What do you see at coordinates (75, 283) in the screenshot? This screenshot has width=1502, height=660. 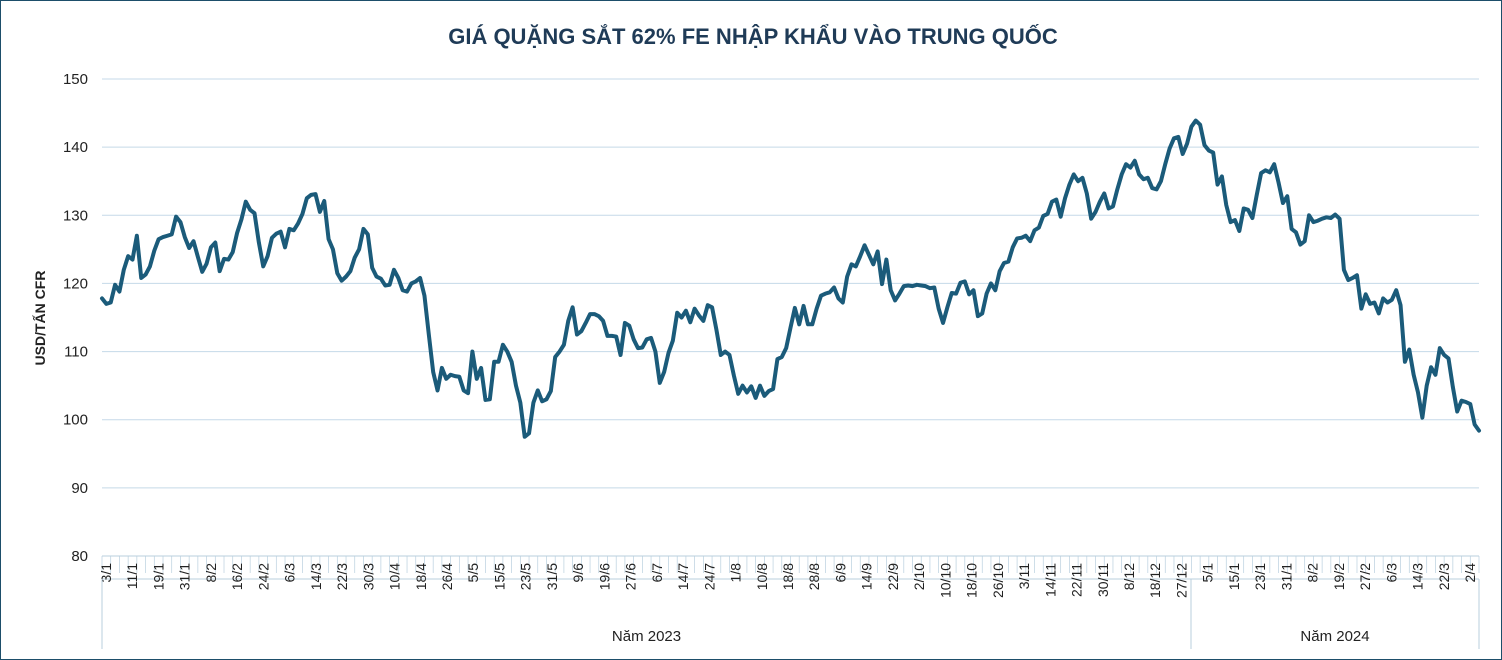 I see `y-tick-120: 120` at bounding box center [75, 283].